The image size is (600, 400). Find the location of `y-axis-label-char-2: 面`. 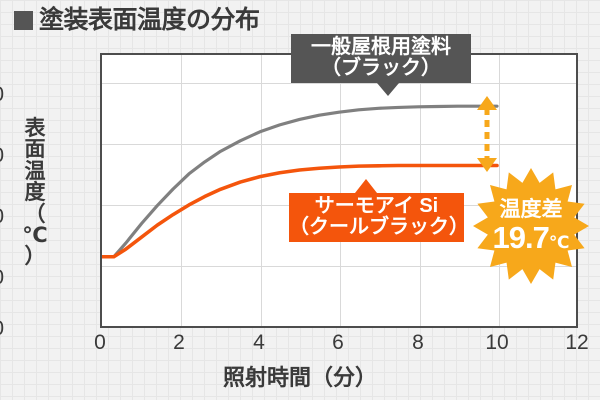

y-axis-label-char-2: 面 is located at coordinates (35, 150).